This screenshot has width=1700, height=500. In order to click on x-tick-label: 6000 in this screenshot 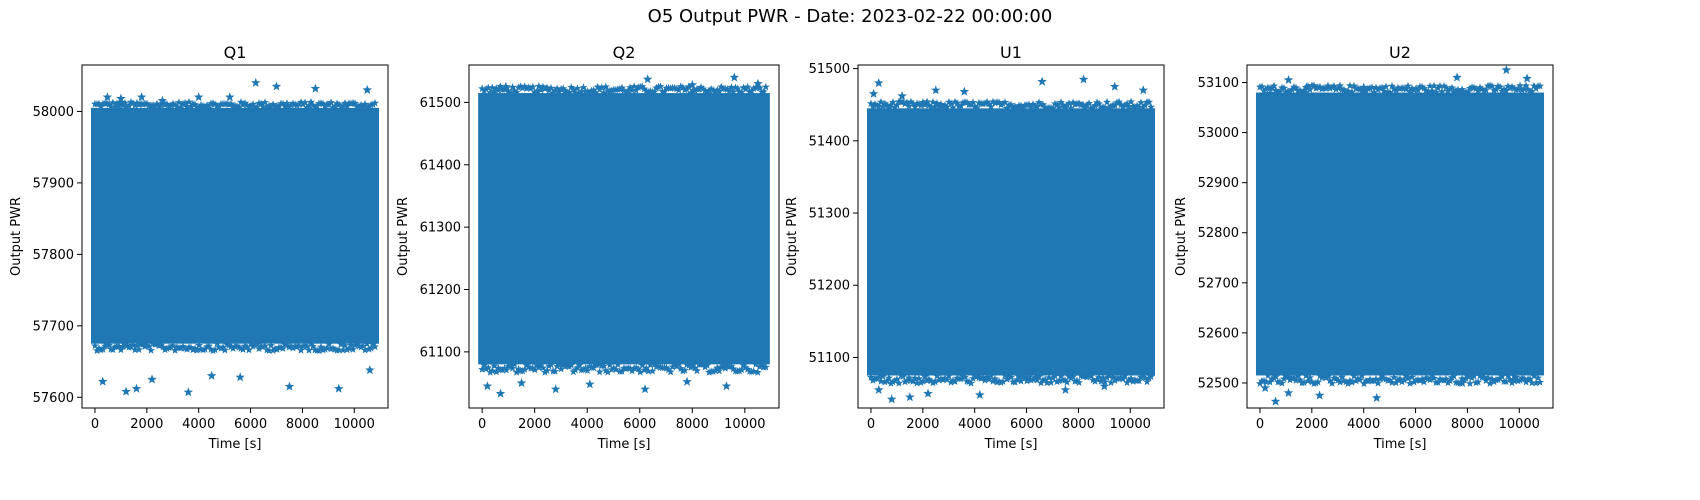, I will do `click(1415, 424)`.